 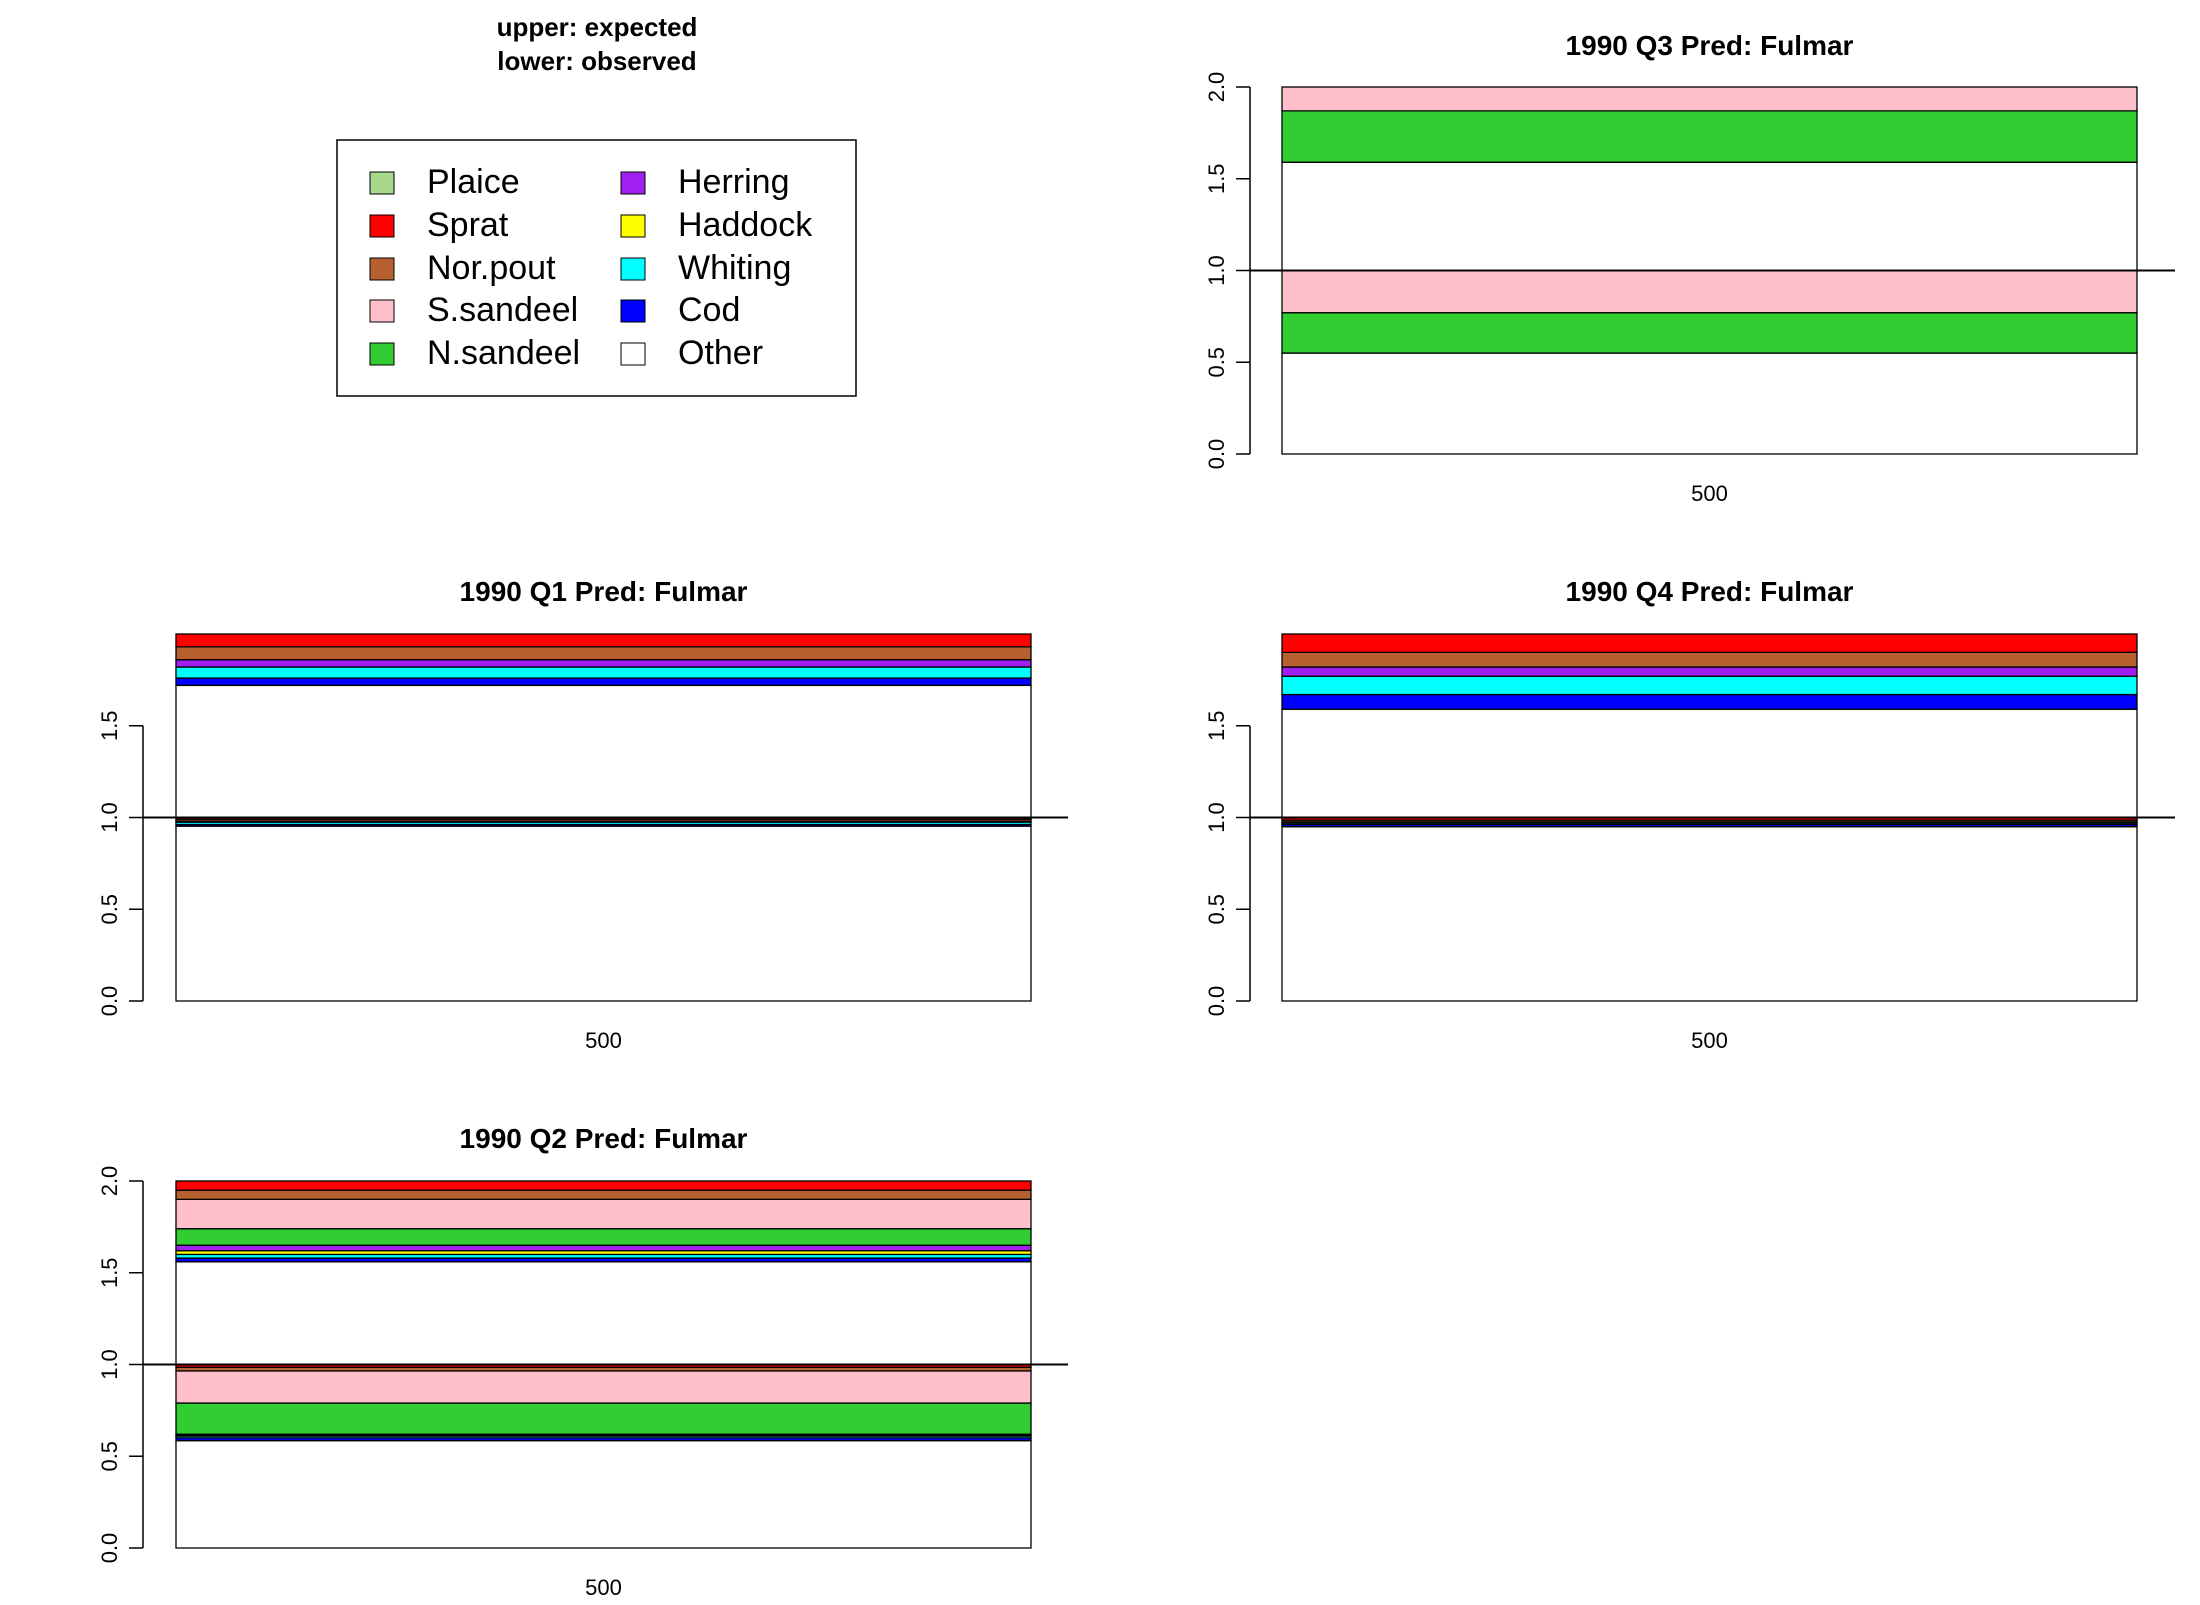 I want to click on y-tick-label-q2: 1.5, so click(x=109, y=1272).